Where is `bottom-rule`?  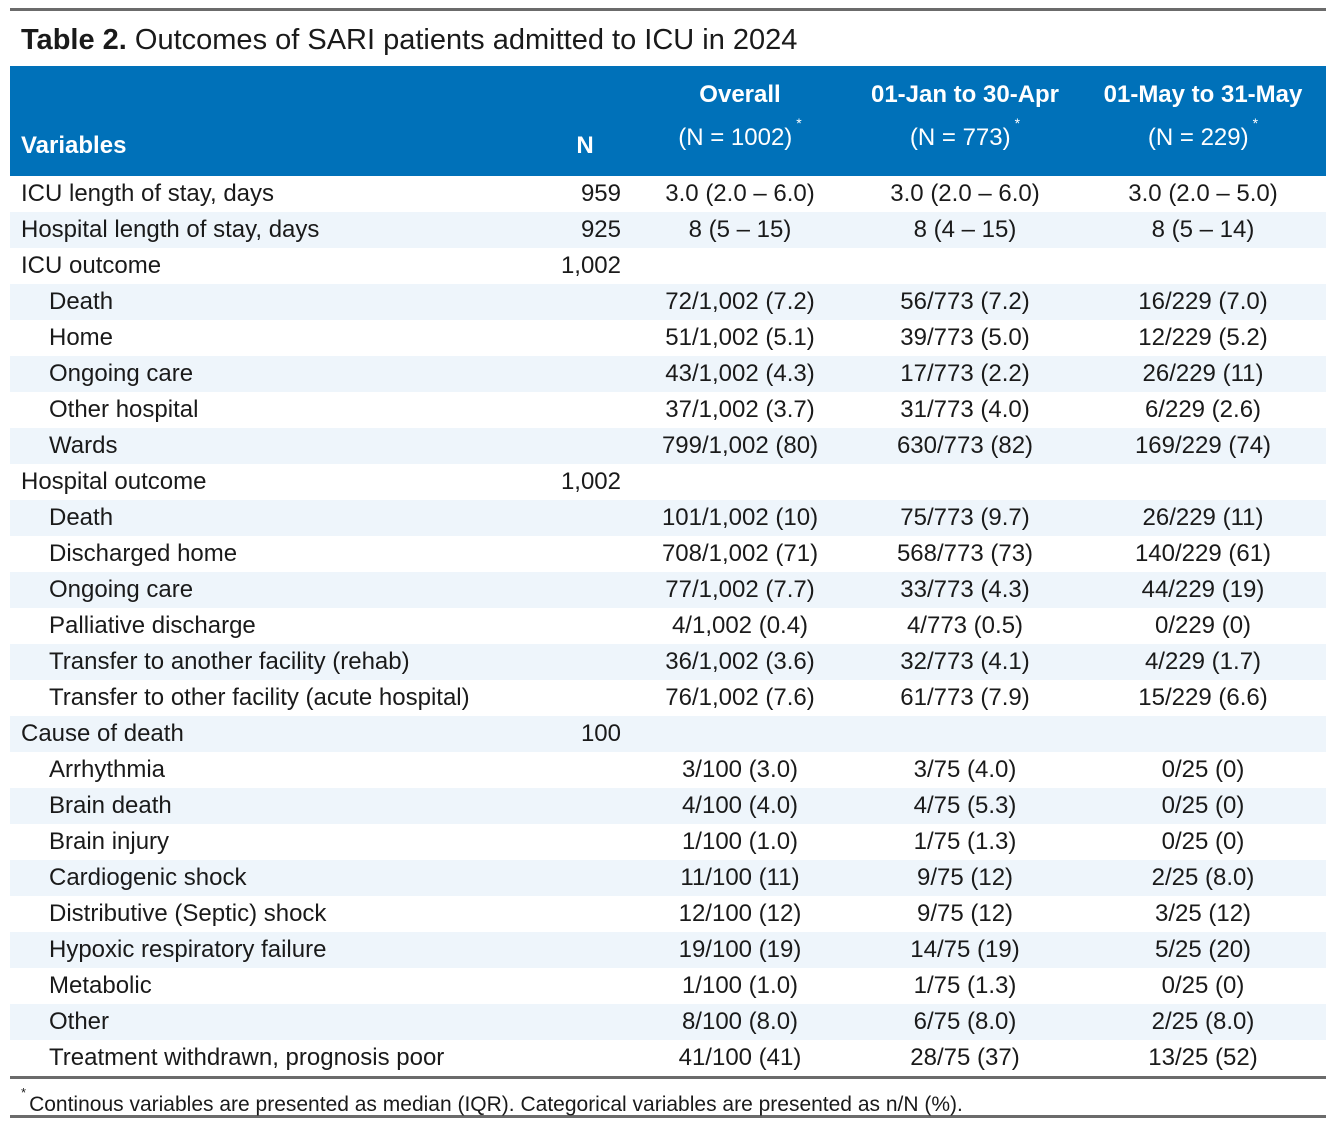
bottom-rule is located at coordinates (668, 1077).